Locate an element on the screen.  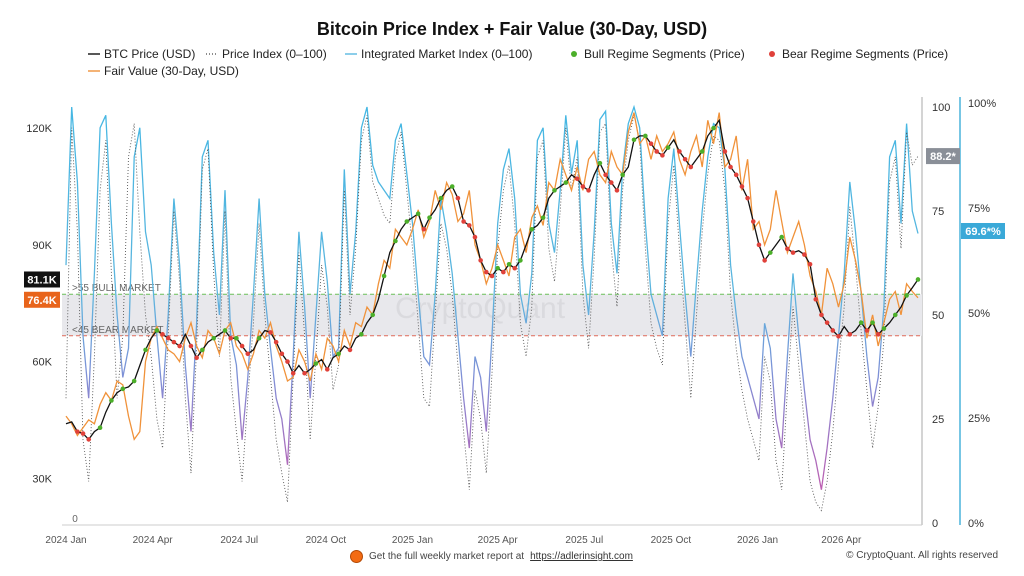
y-right-tick: 25% is located at coordinates (979, 419).